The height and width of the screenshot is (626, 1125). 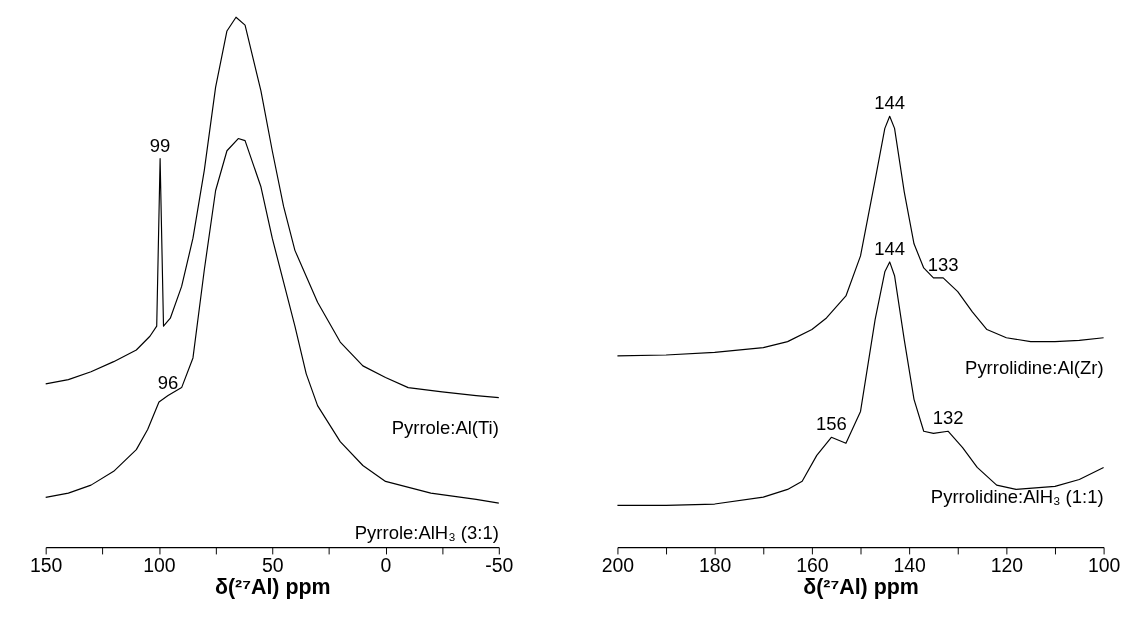 I want to click on x-tick-label: 140, so click(x=910, y=564).